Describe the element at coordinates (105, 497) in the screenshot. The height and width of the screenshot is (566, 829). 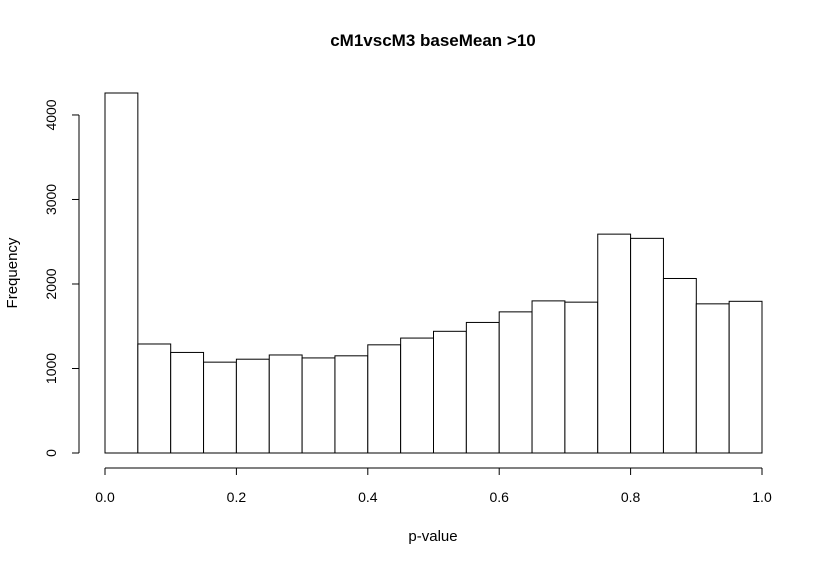
I see `x-tick-label: 0.0` at that location.